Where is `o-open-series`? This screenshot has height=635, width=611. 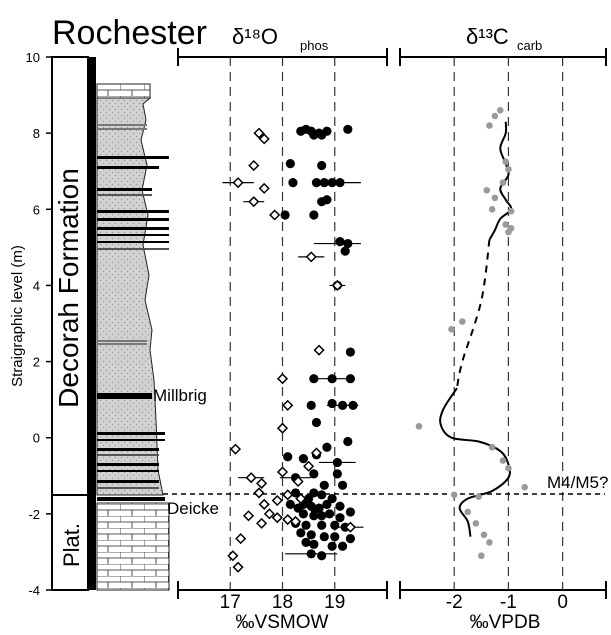
o-open-series is located at coordinates (291, 350).